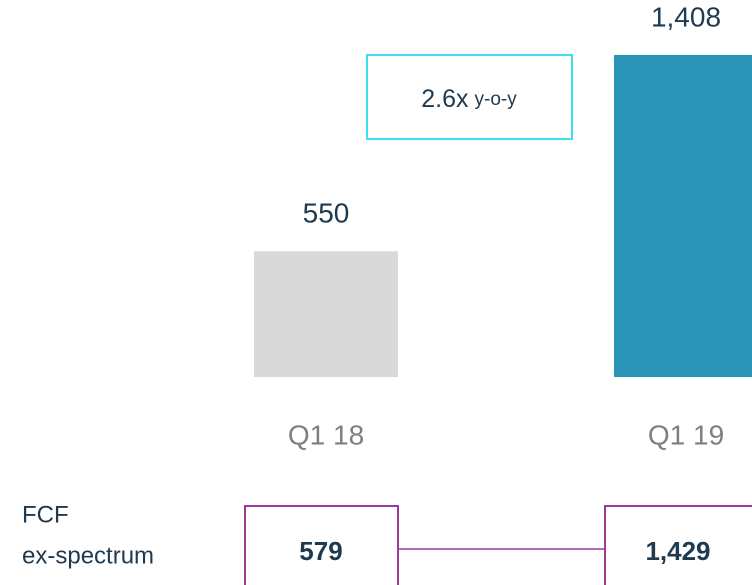 The width and height of the screenshot is (752, 585). Describe the element at coordinates (320, 551) in the screenshot. I see `fcf-value: 579` at that location.